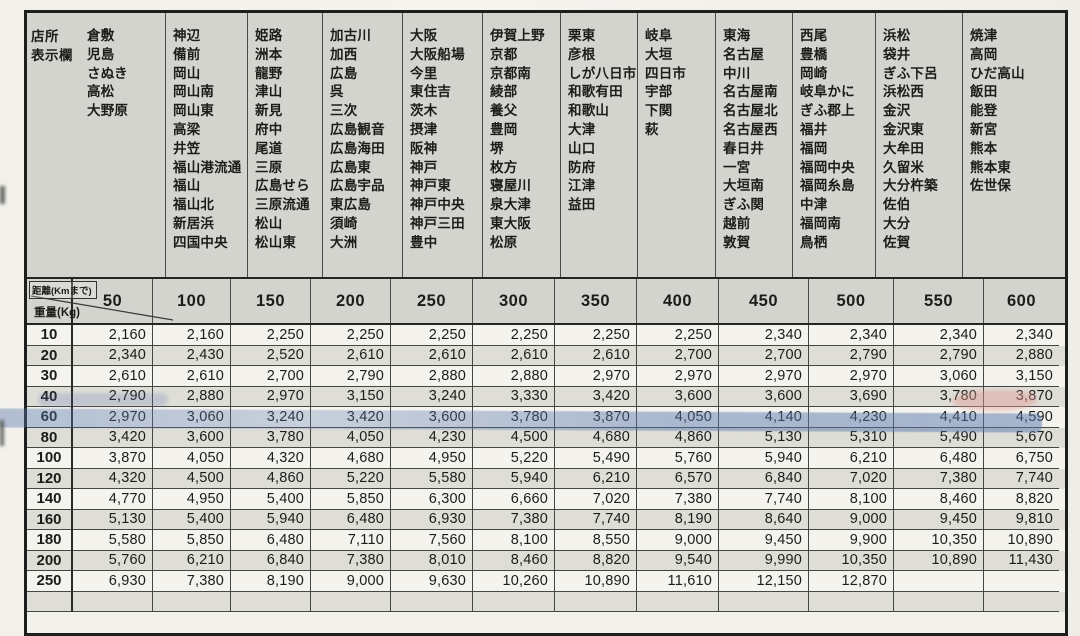 The width and height of the screenshot is (1080, 636). What do you see at coordinates (851, 540) in the screenshot?
I see `rate-cell: 9,900` at bounding box center [851, 540].